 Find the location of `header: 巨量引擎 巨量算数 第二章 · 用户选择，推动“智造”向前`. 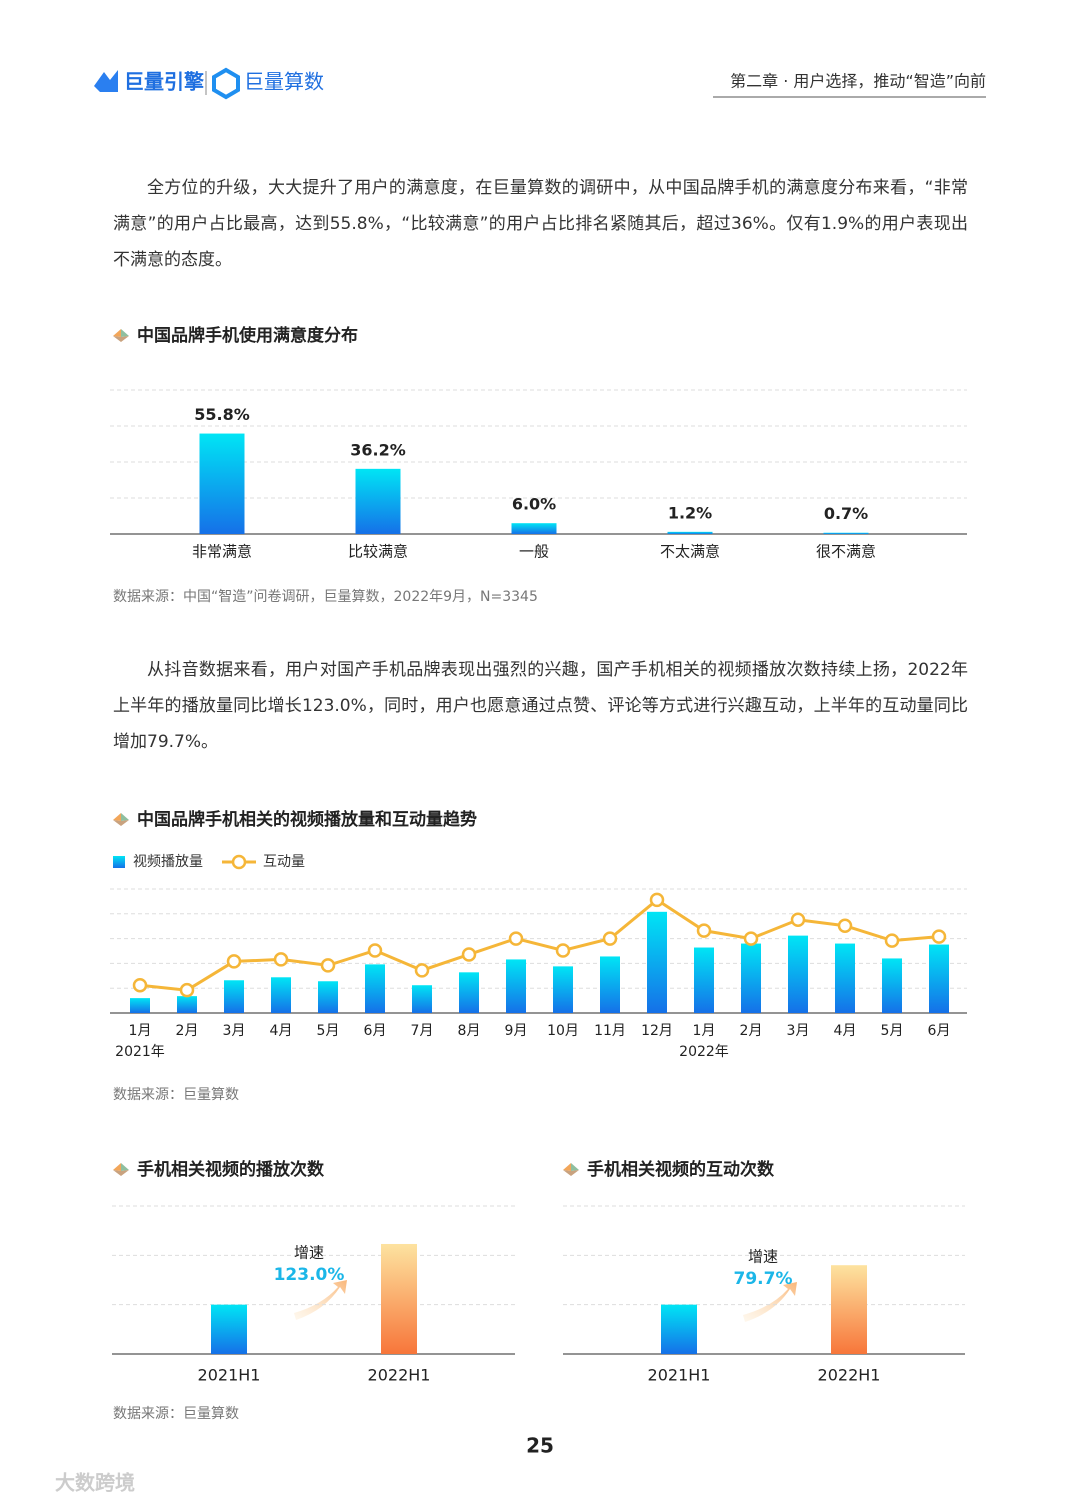

header: 巨量引擎 巨量算数 第二章 · 用户选择，推动“智造”向前 is located at coordinates (540, 83).